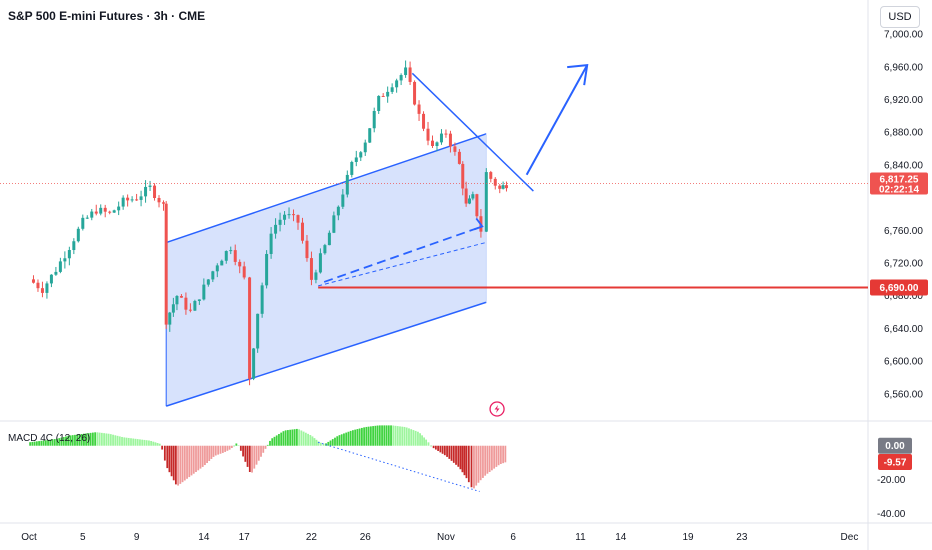 This screenshot has width=932, height=550. I want to click on macd-label: MACD 4C (12, 26), so click(49, 438).